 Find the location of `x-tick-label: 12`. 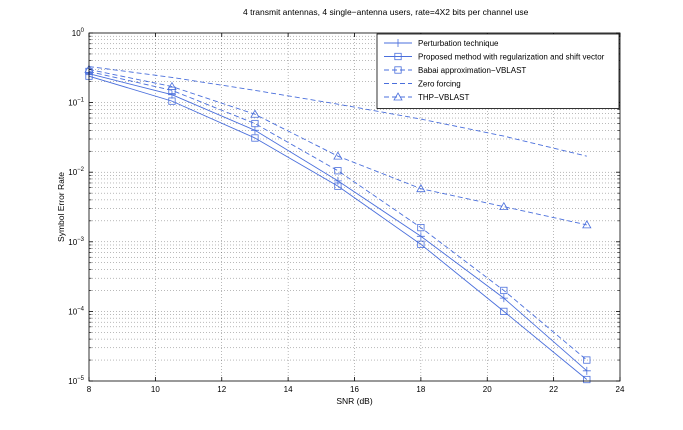

x-tick-label: 12 is located at coordinates (221, 389).